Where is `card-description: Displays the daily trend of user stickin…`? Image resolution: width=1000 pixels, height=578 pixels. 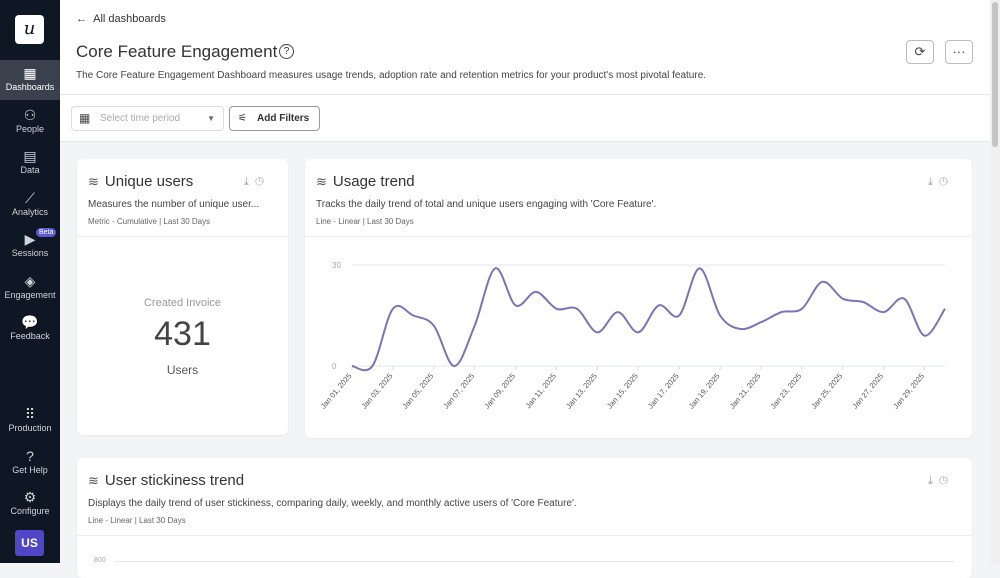 card-description: Displays the daily trend of user stickin… is located at coordinates (332, 503).